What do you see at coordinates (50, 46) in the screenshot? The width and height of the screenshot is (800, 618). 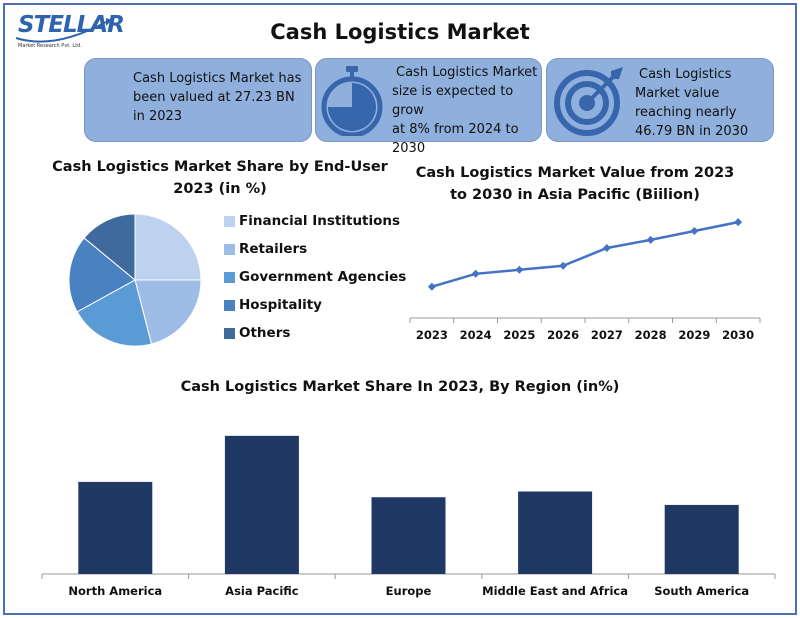 I see `logo-subtitle: Market Research Pvt. Ltd.` at bounding box center [50, 46].